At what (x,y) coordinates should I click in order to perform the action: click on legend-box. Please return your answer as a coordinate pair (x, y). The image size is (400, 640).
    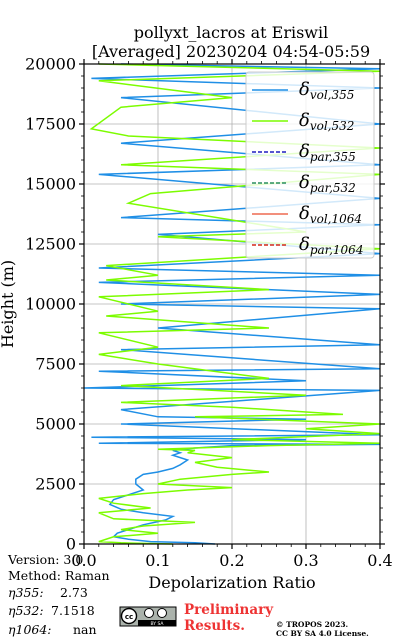
    Looking at the image, I should click on (310, 165).